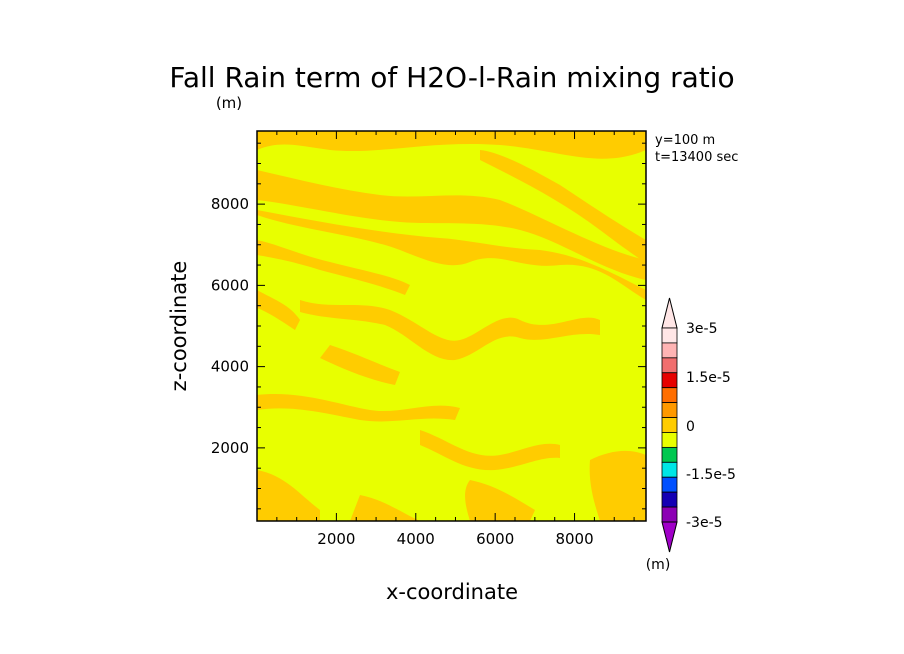  I want to click on x-tick-label: 4000, so click(416, 539).